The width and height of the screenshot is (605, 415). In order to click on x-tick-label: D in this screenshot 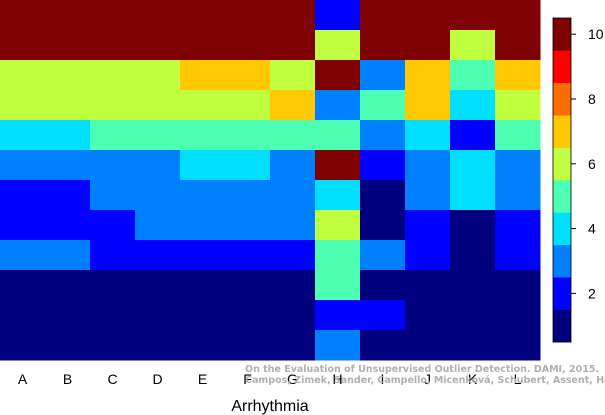, I will do `click(157, 379)`.